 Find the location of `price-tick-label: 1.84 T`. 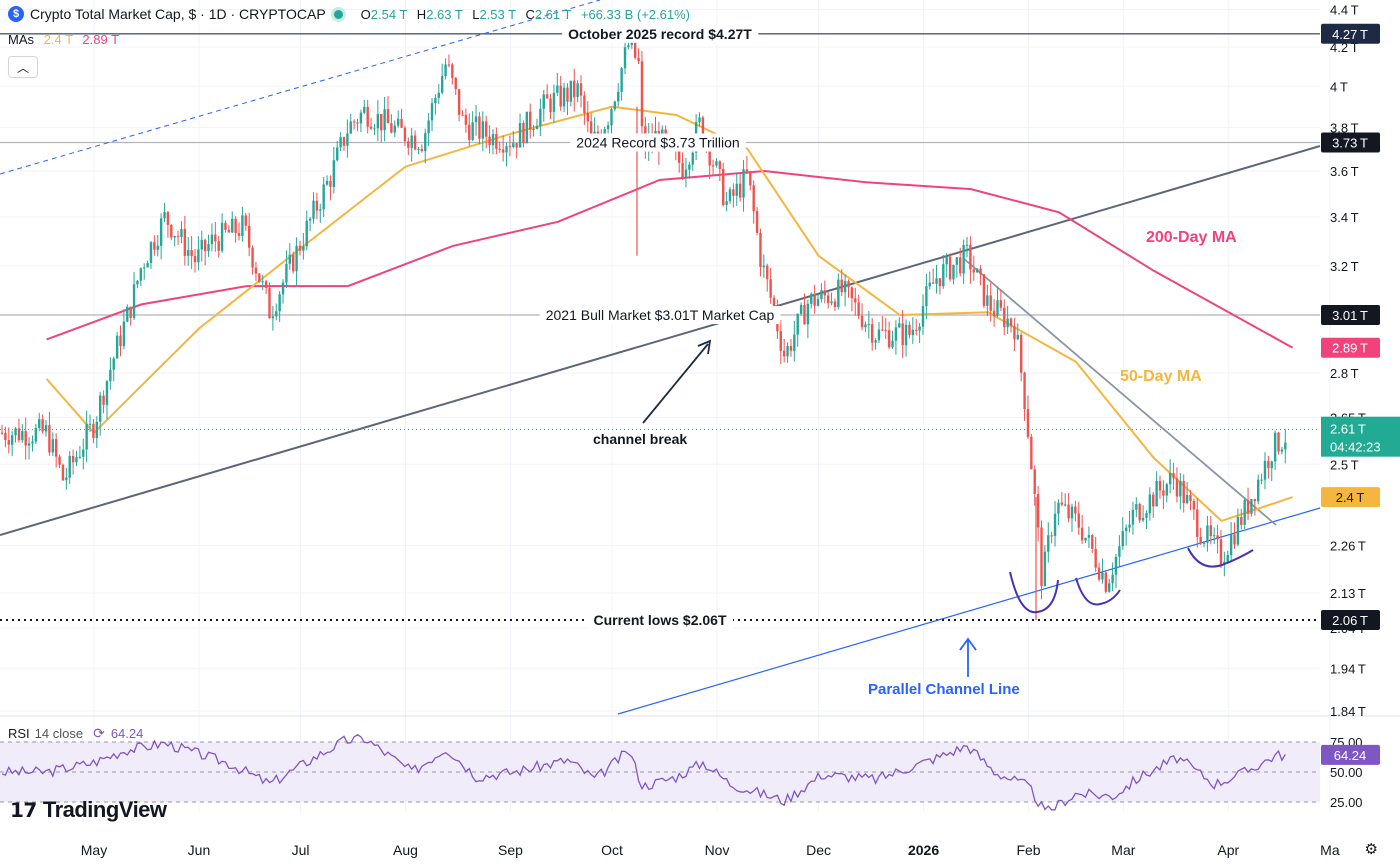

price-tick-label: 1.84 T is located at coordinates (1348, 711).